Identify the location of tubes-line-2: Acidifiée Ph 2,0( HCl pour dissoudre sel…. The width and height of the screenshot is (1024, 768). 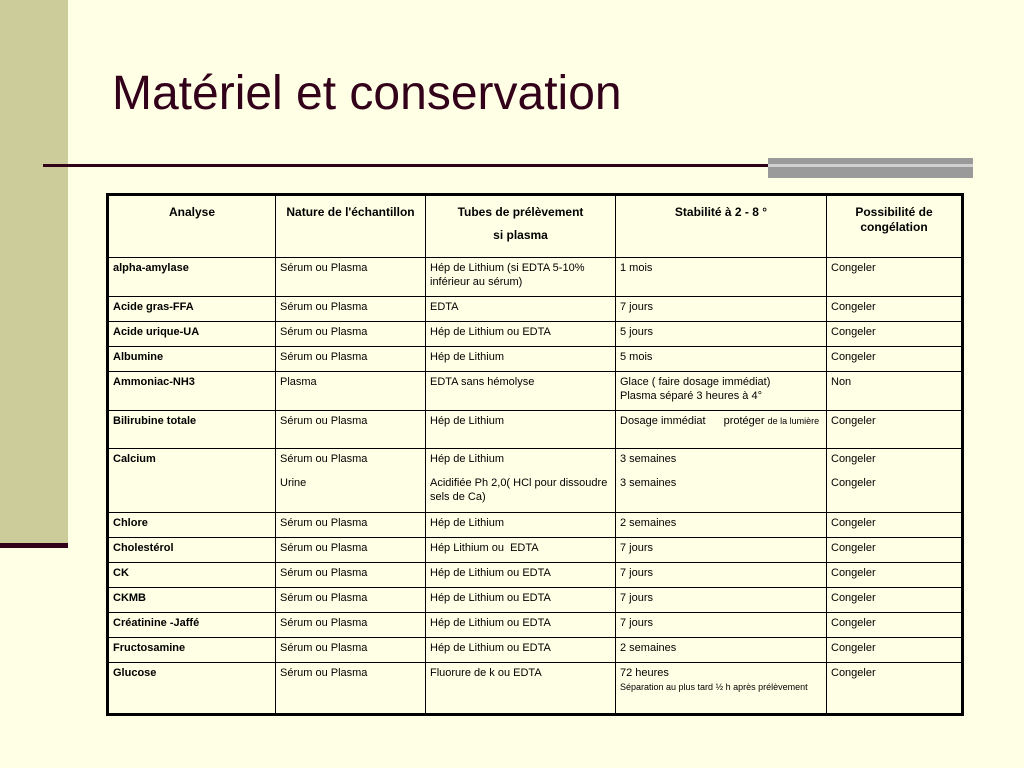
(519, 490).